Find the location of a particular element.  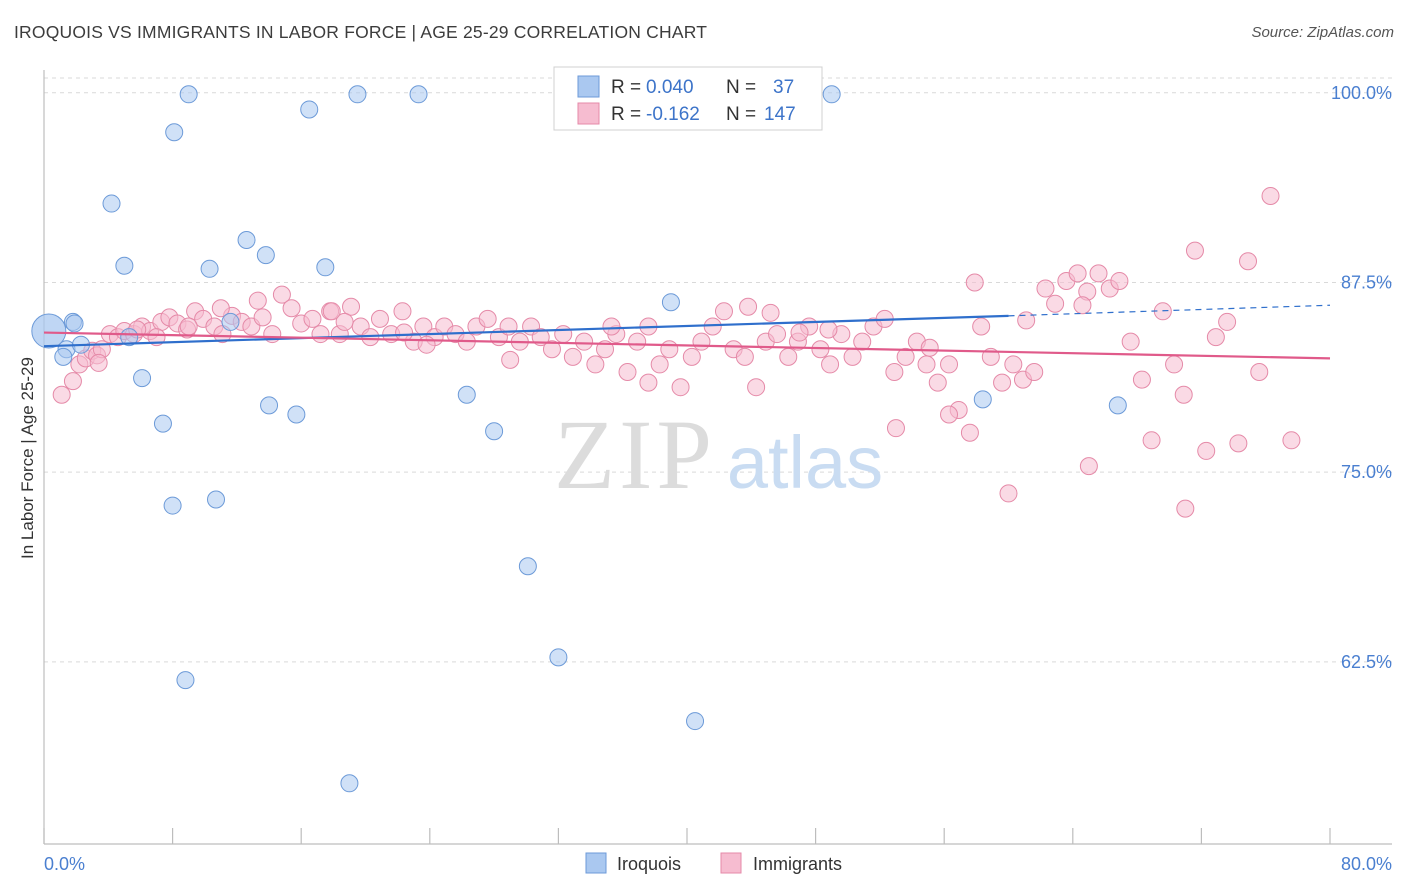

series-legend: Iroquois Immigrants is located at coordinates (713, 863).